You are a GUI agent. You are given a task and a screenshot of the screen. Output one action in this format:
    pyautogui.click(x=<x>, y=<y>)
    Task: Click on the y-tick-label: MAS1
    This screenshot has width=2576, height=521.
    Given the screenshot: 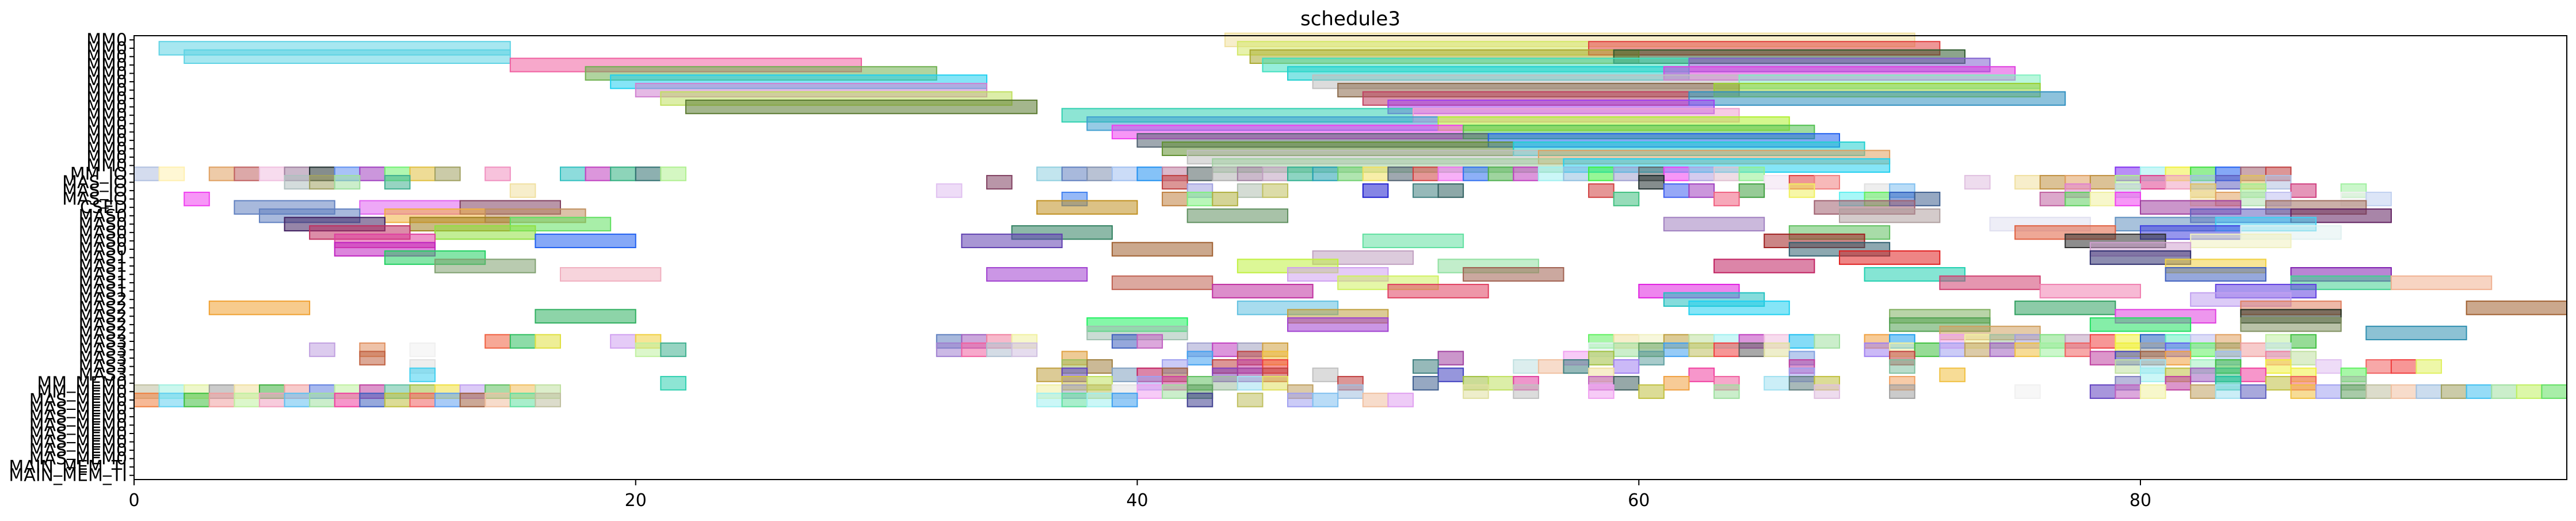 What is the action you would take?
    pyautogui.click(x=102, y=283)
    